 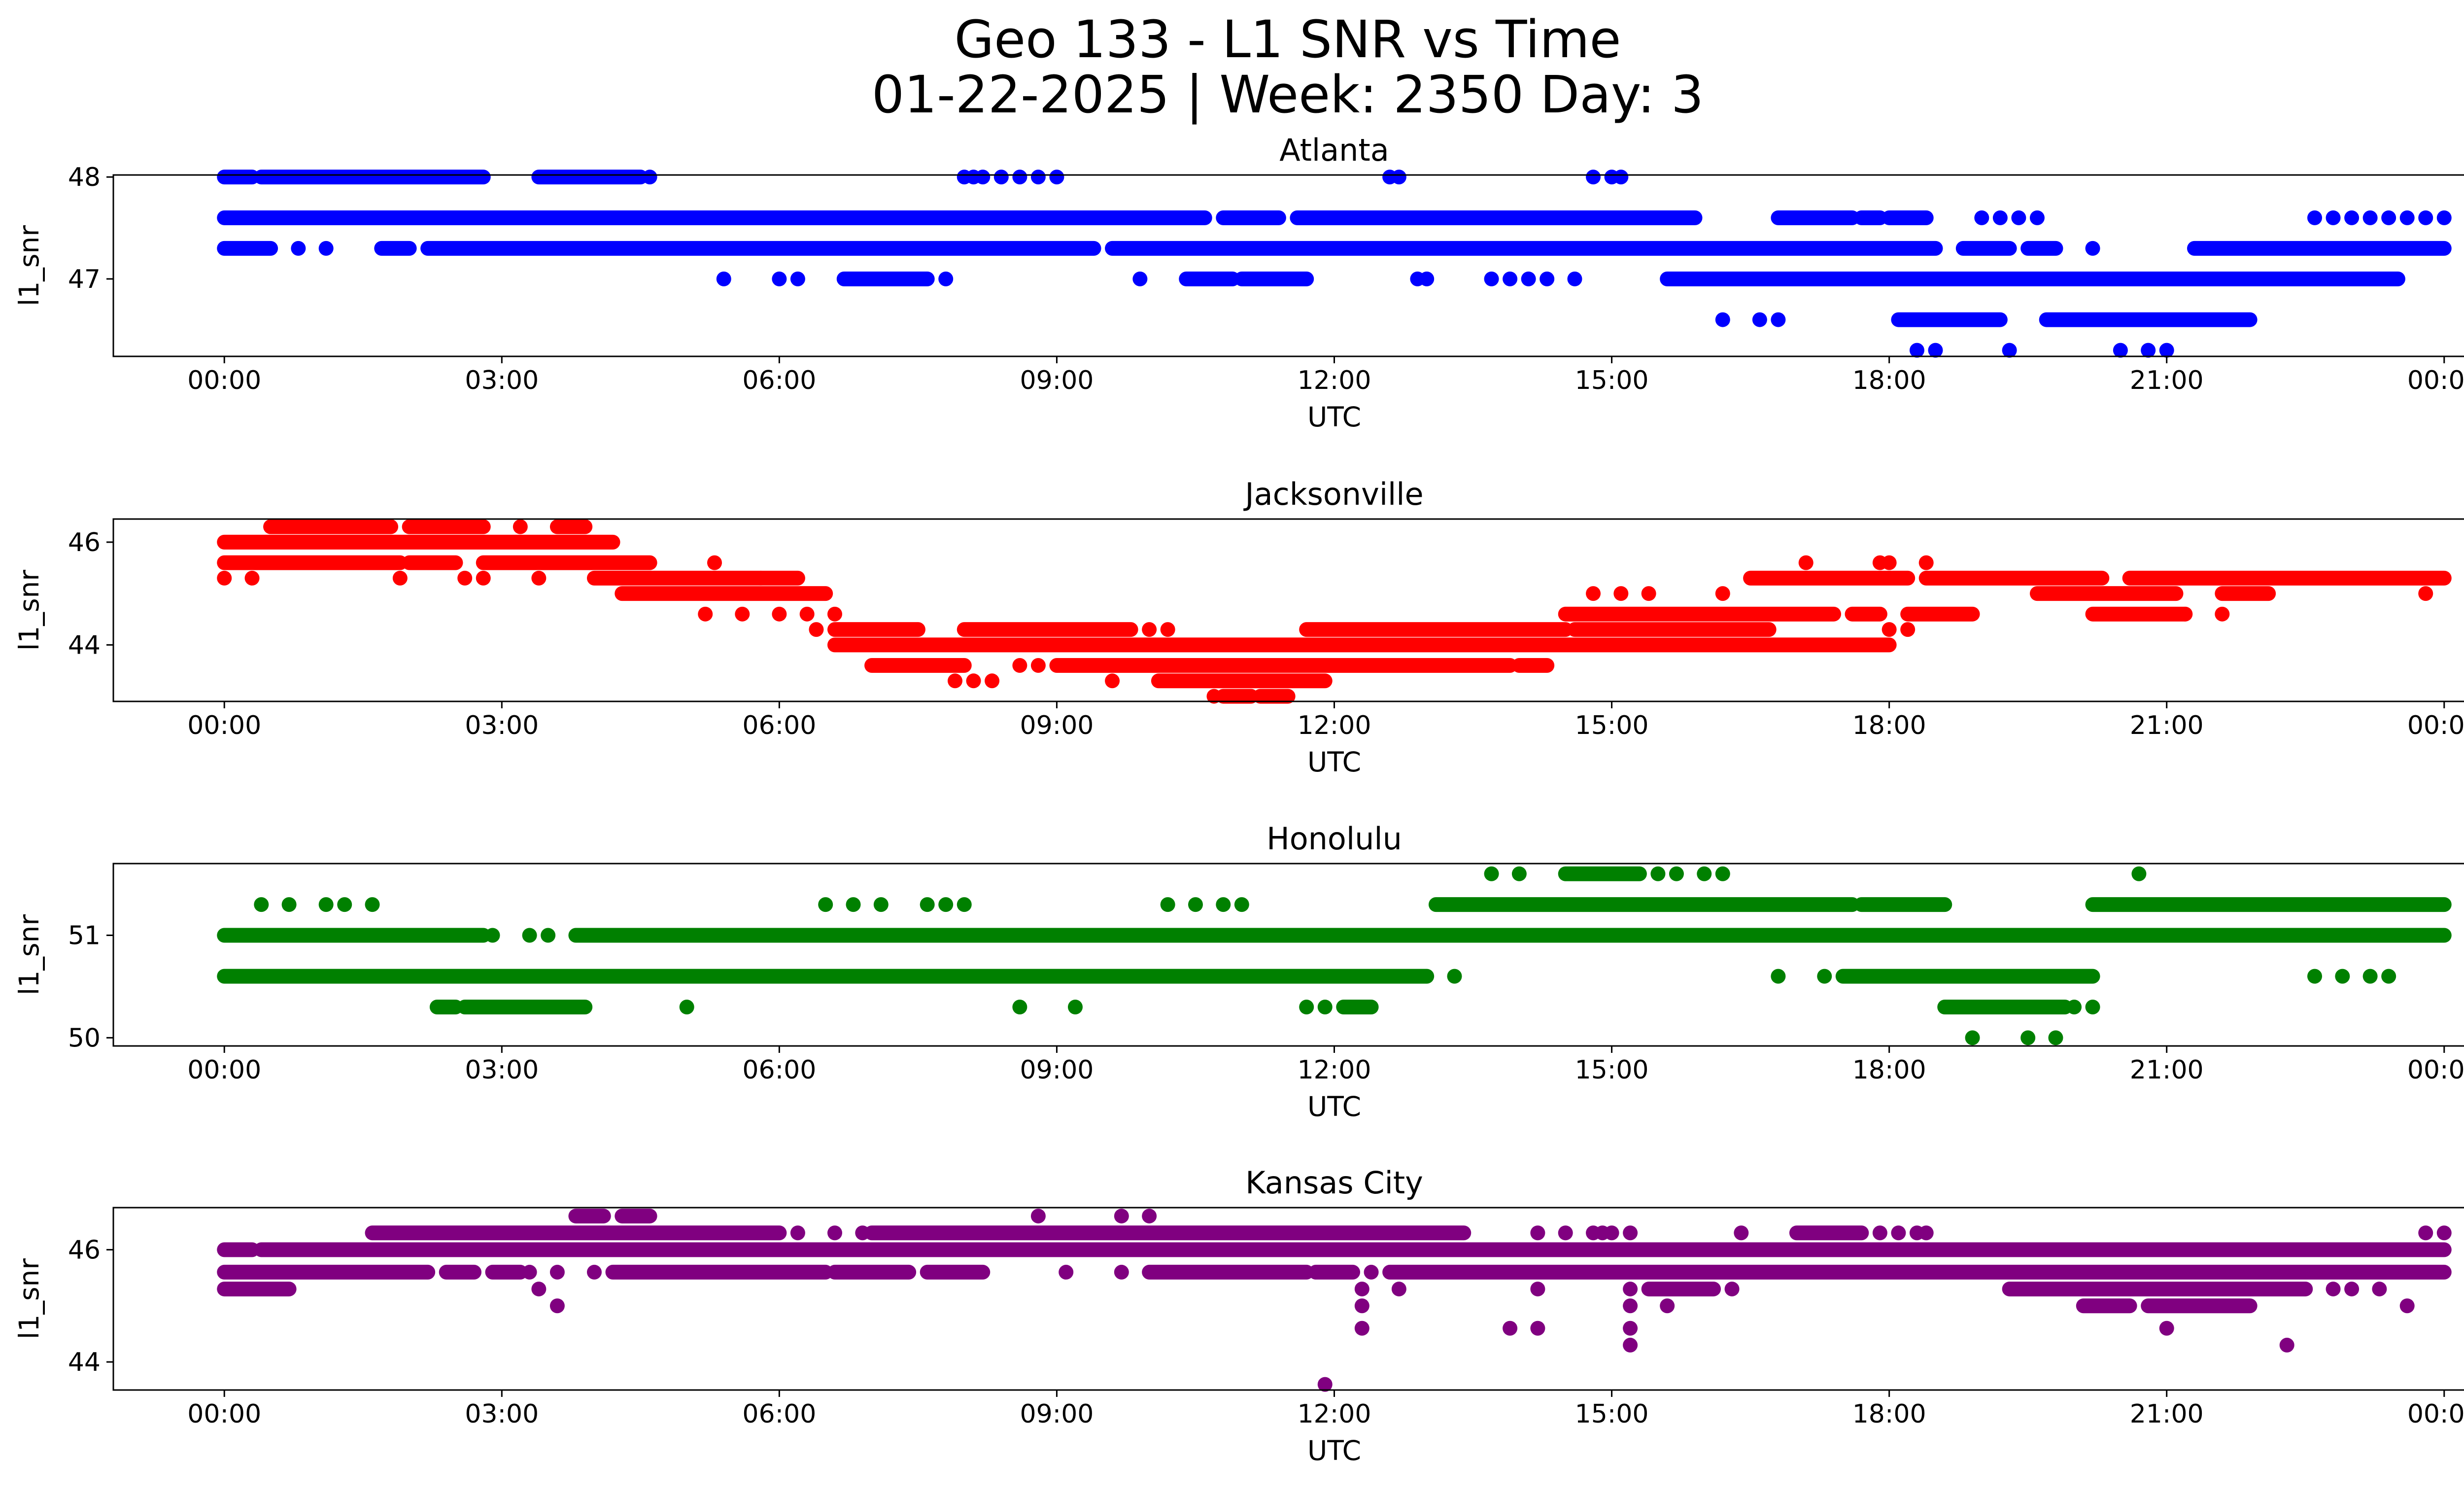 I want to click on y-tick-label: 46, so click(x=84, y=1250).